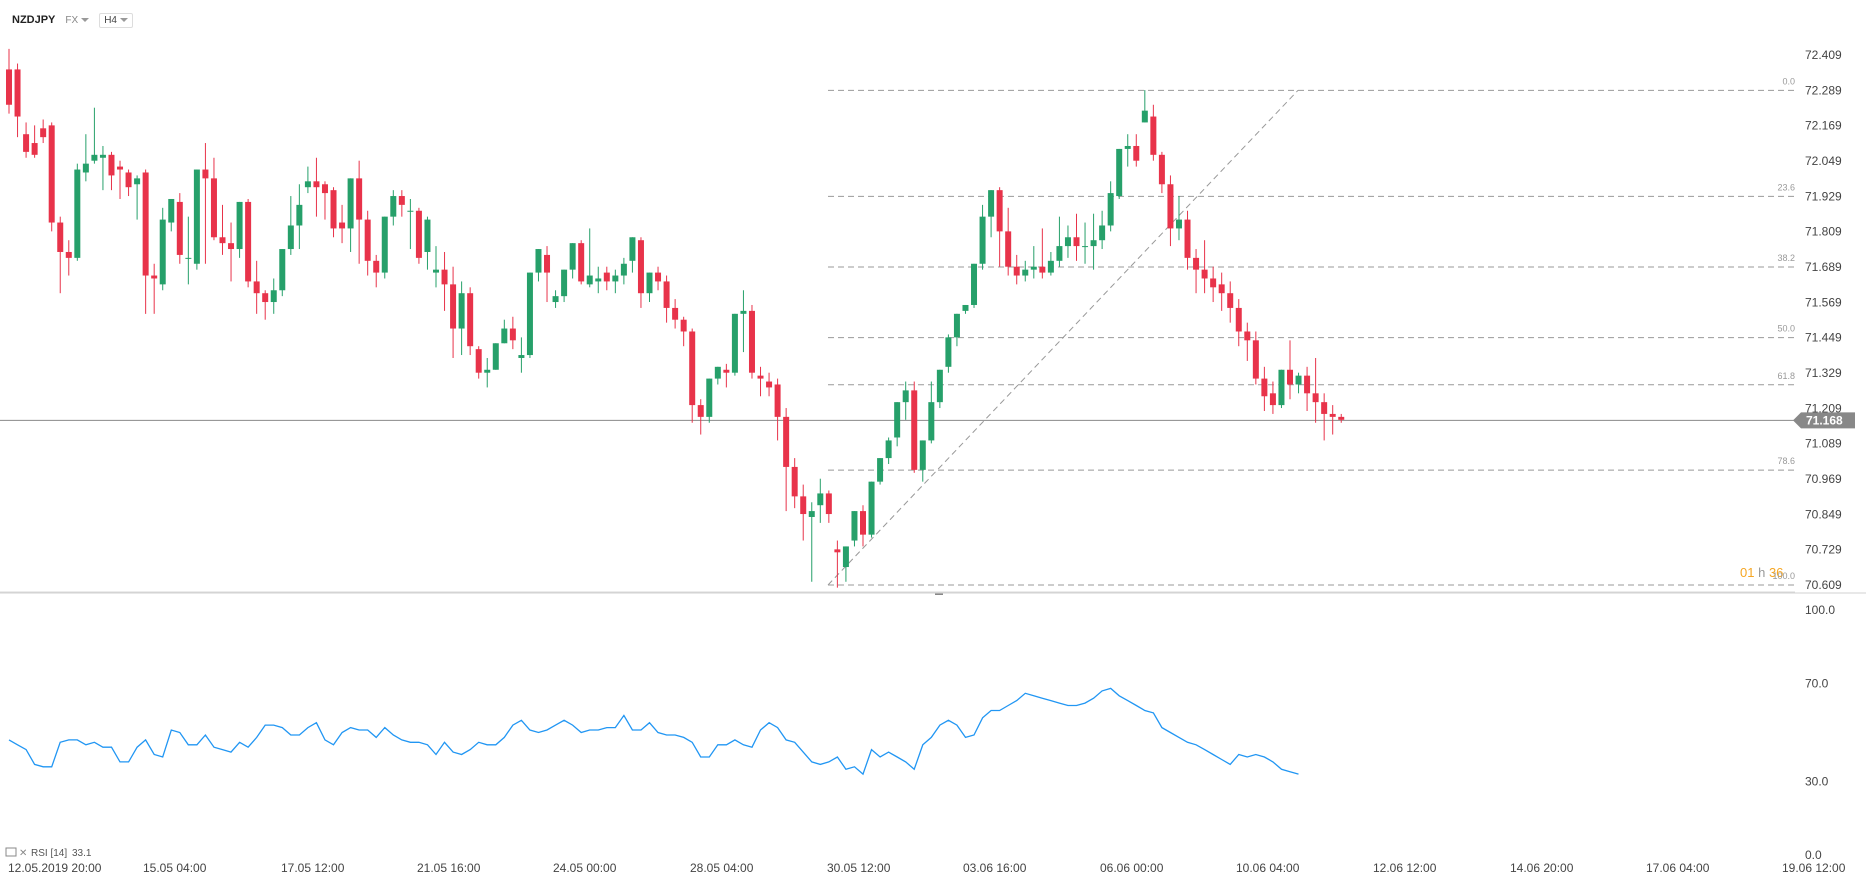  I want to click on time-tick-label: 21.05 16:00, so click(449, 868).